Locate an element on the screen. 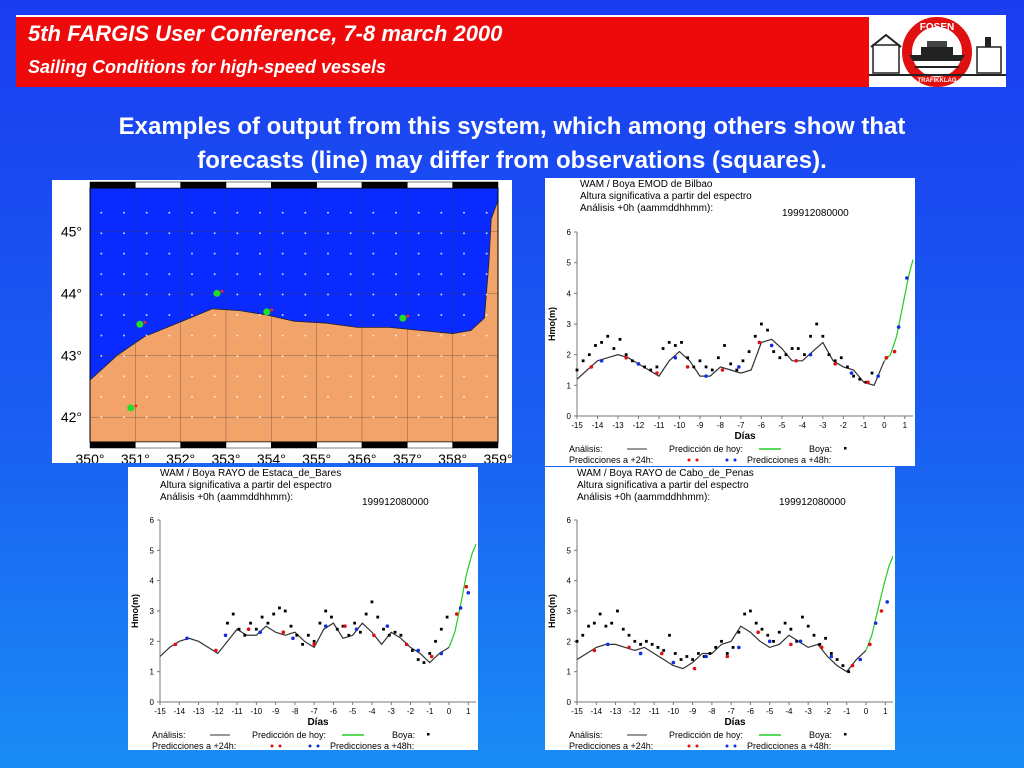  map-buoy-marker is located at coordinates (403, 318).